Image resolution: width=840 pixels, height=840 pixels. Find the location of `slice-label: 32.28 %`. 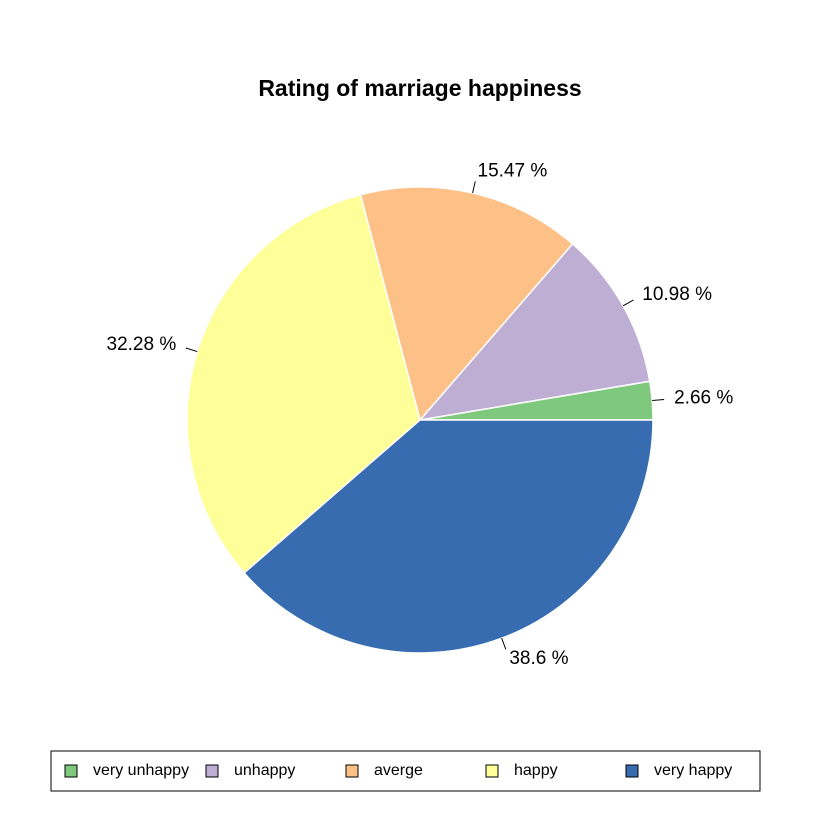

slice-label: 32.28 % is located at coordinates (142, 344).